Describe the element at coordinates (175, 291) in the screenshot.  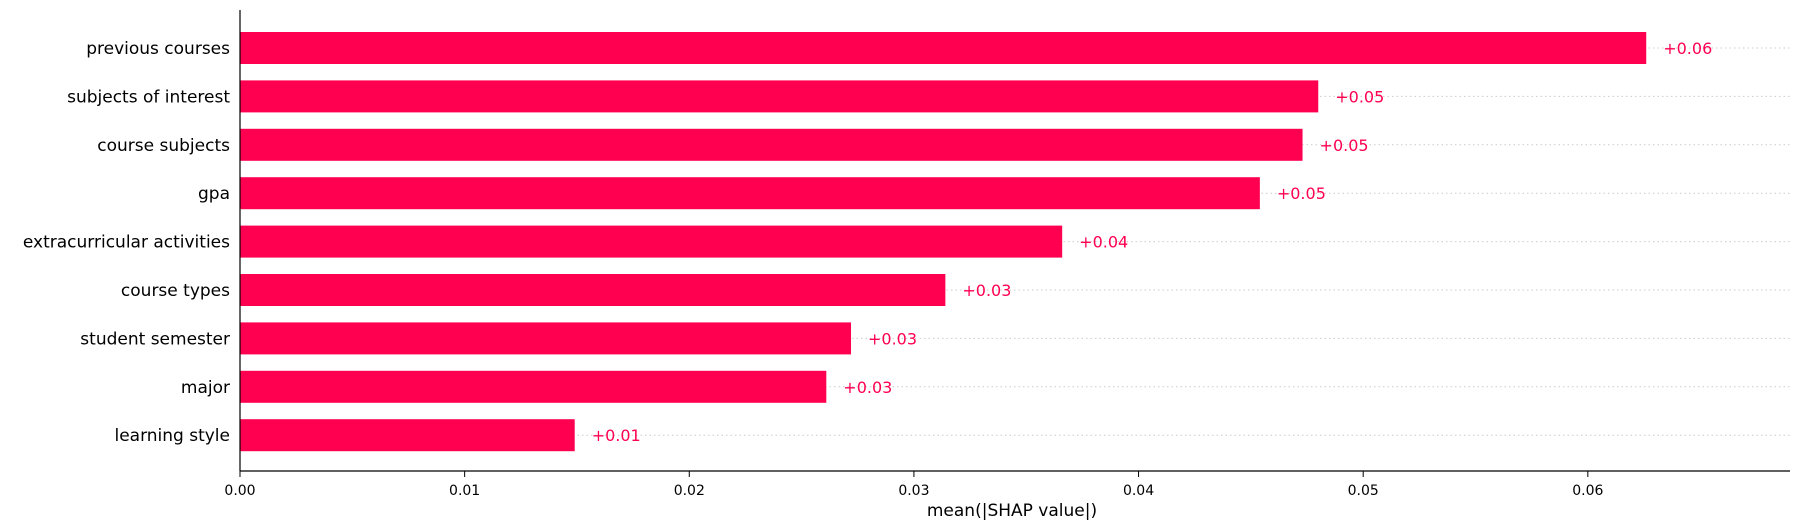
I see `feature-label: course types` at that location.